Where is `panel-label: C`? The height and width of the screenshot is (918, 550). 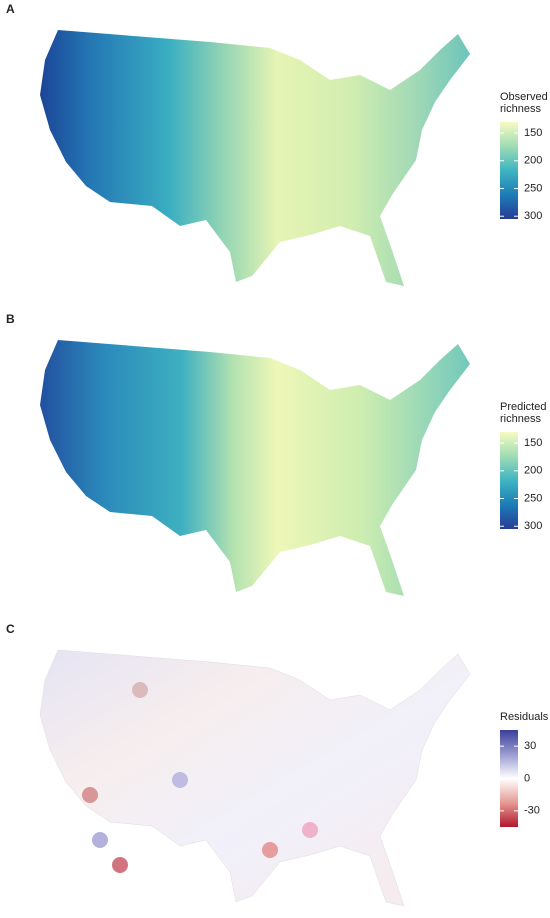
panel-label: C is located at coordinates (10, 629).